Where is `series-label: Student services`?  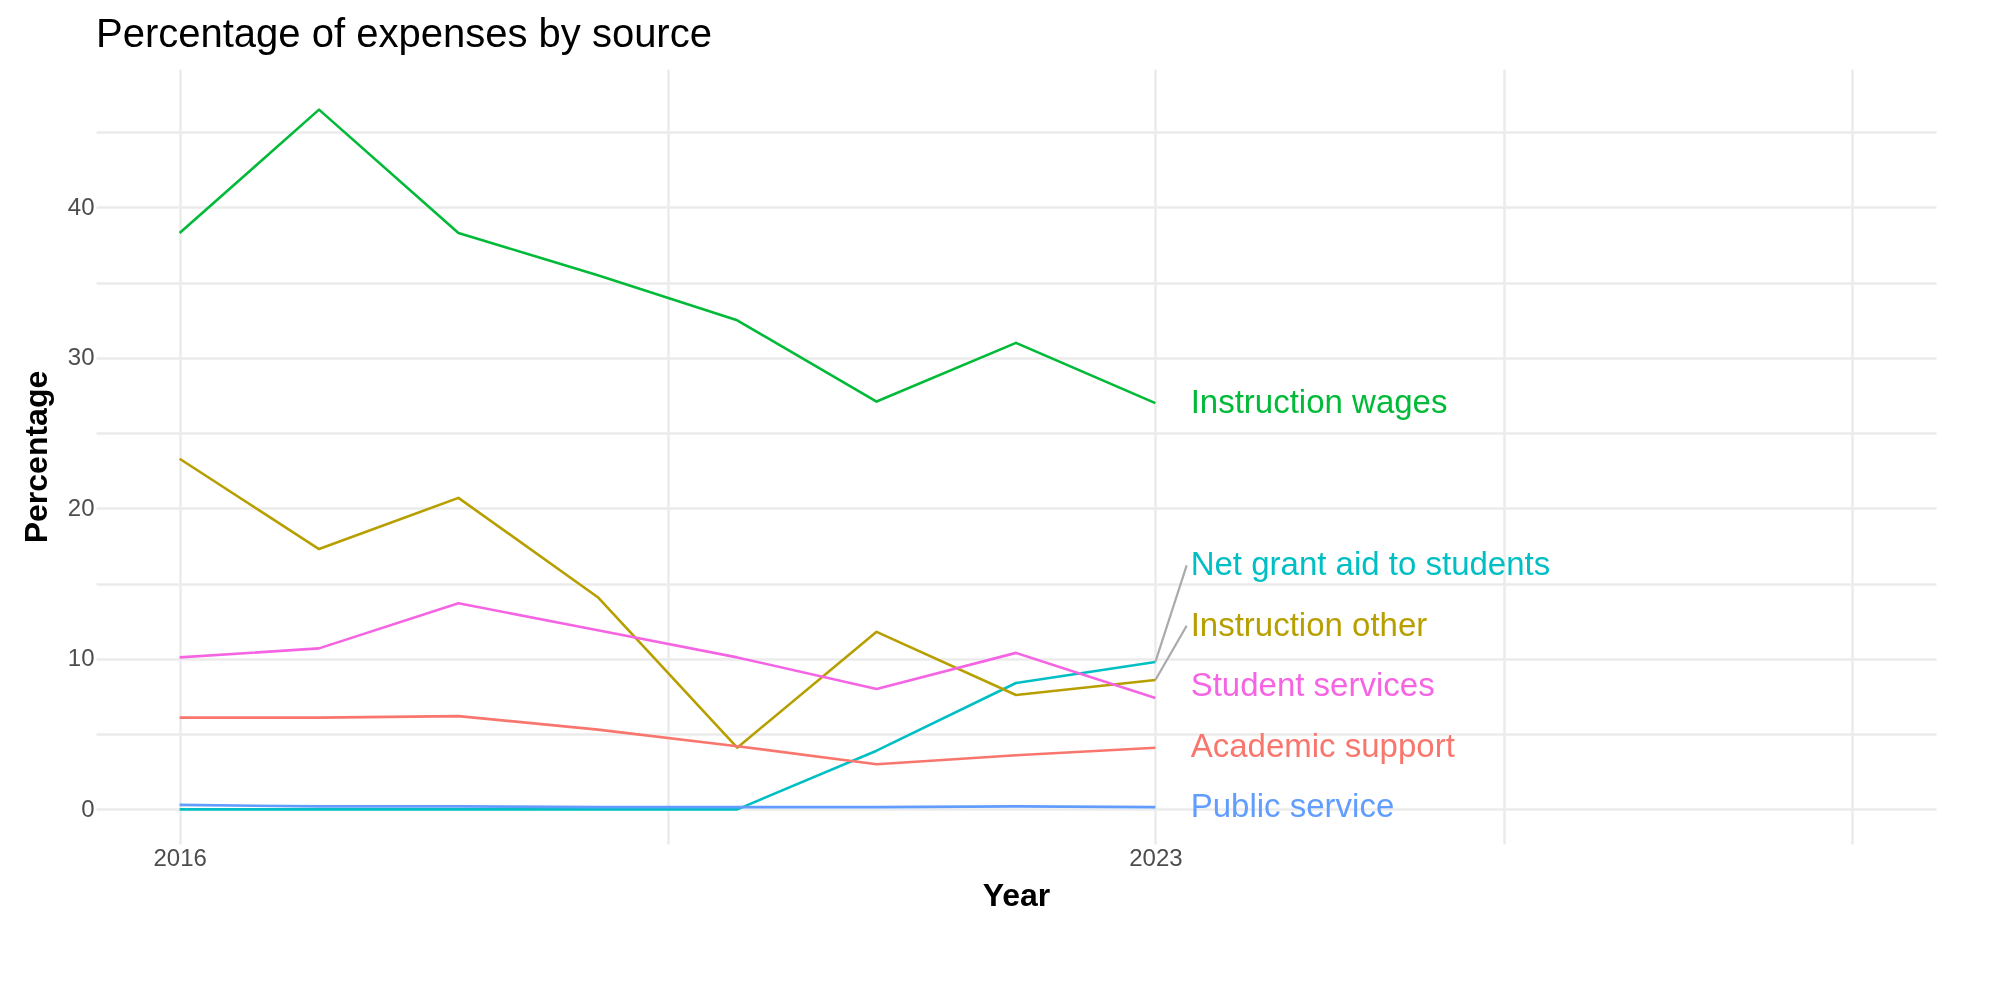 series-label: Student services is located at coordinates (1312, 685).